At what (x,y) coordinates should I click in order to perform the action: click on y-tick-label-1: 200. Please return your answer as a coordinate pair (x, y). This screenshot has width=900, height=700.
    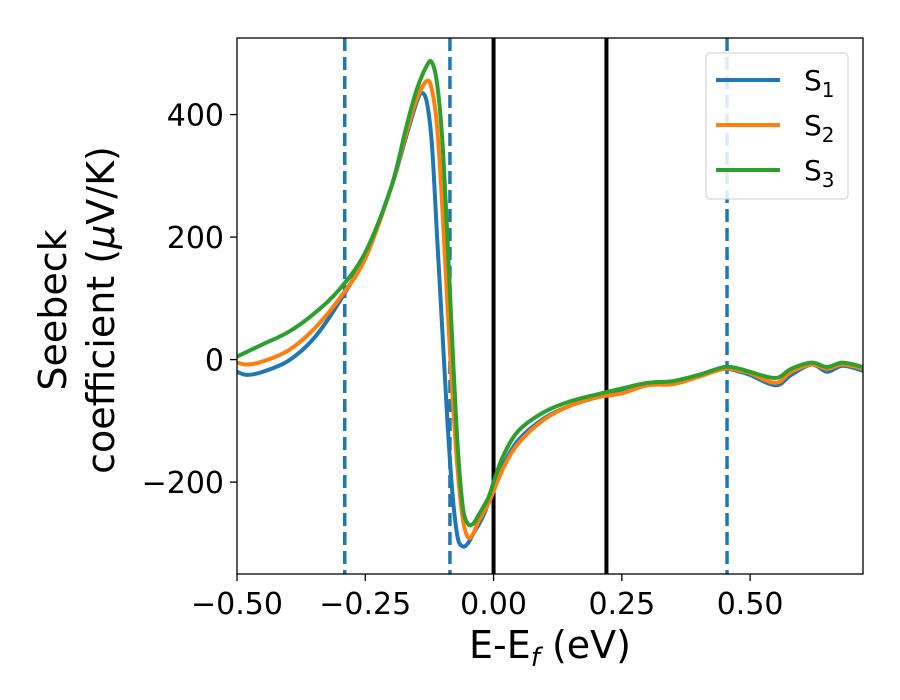
    Looking at the image, I should click on (195, 238).